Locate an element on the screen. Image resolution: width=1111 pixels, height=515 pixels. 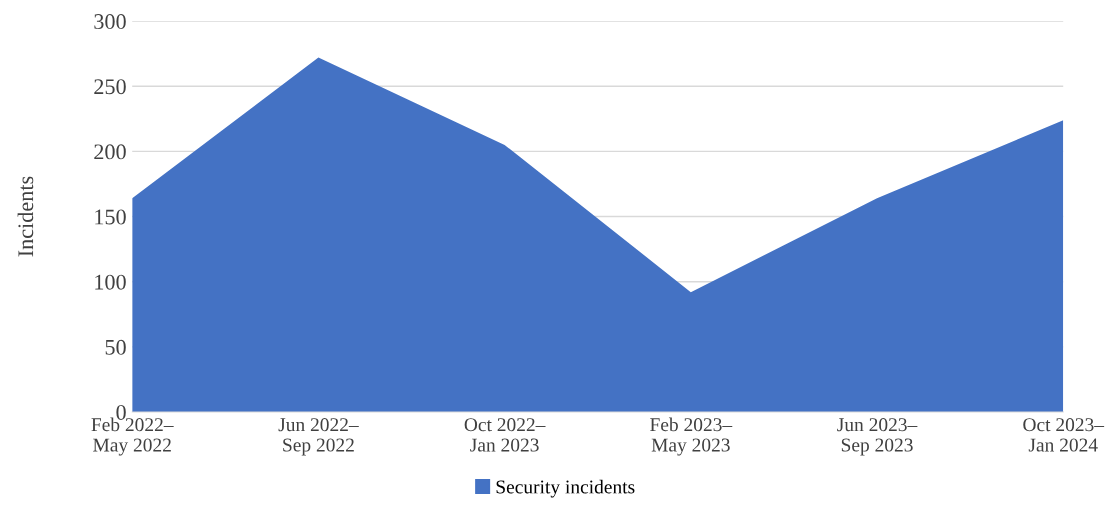
x-tick-label: Jun 2022– Sep 2022 is located at coordinates (318, 437).